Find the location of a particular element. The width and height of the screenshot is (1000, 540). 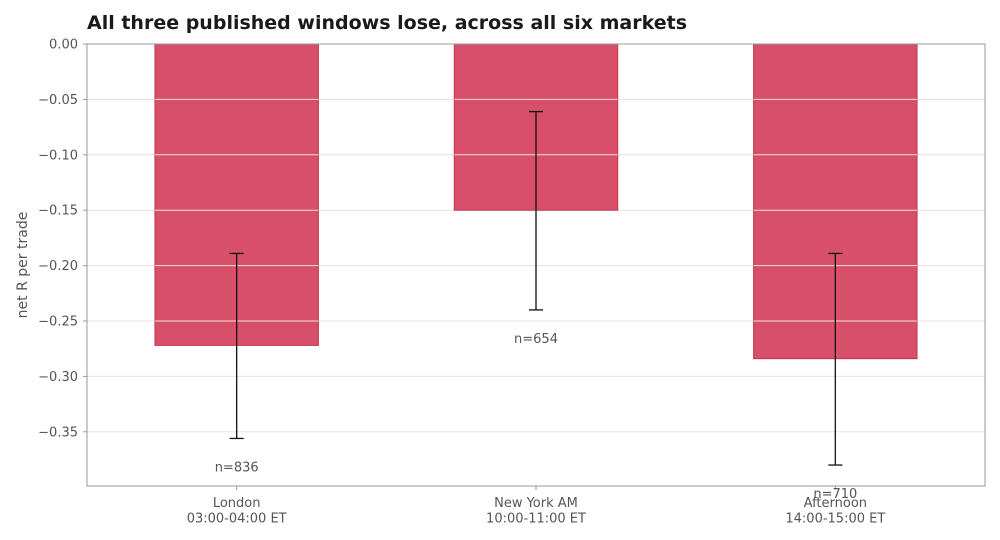

y-tick-label: −0.30 is located at coordinates (58, 377).